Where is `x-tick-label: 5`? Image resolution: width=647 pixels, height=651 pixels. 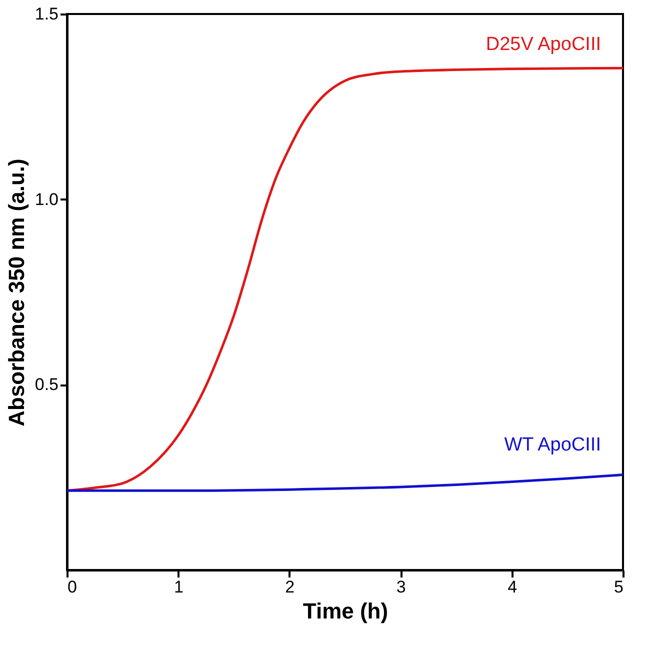
x-tick-label: 5 is located at coordinates (619, 587).